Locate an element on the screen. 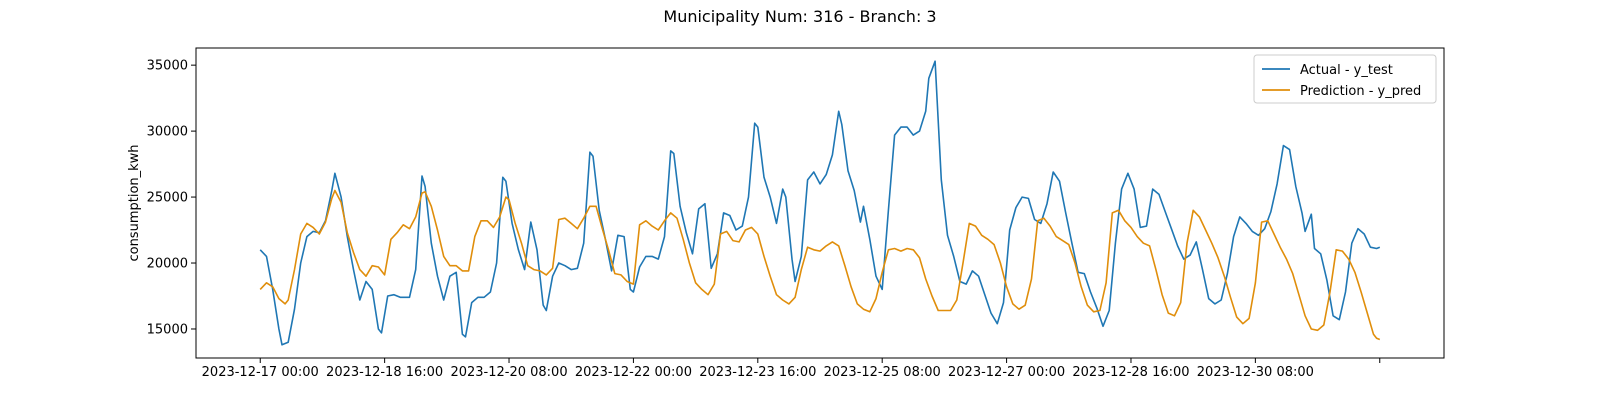 This screenshot has height=400, width=1600. y-axis-label: consumption_kwh is located at coordinates (134, 202).